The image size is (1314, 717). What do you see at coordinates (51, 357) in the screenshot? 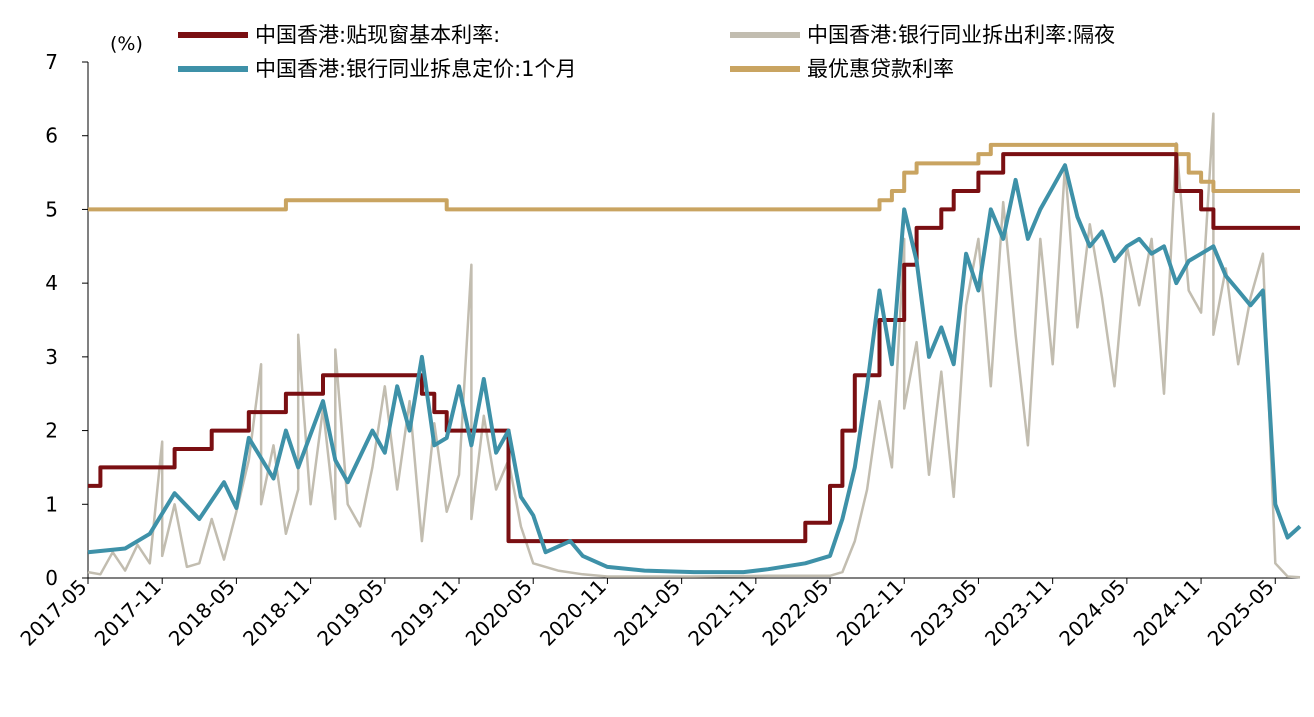
I see `y-tick-label: 3` at bounding box center [51, 357].